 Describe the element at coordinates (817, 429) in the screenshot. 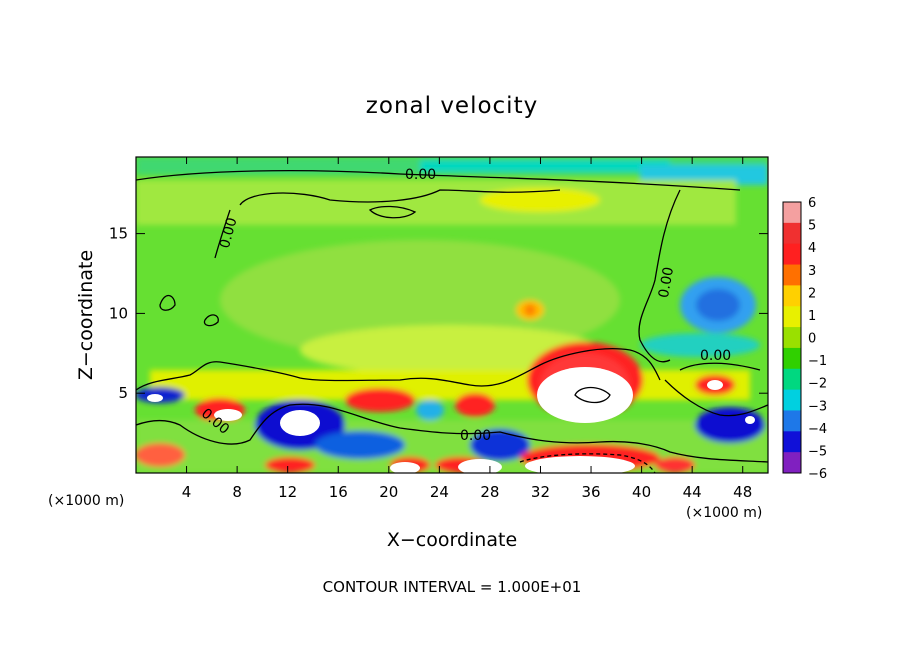

I see `colorbar-label: −4` at that location.